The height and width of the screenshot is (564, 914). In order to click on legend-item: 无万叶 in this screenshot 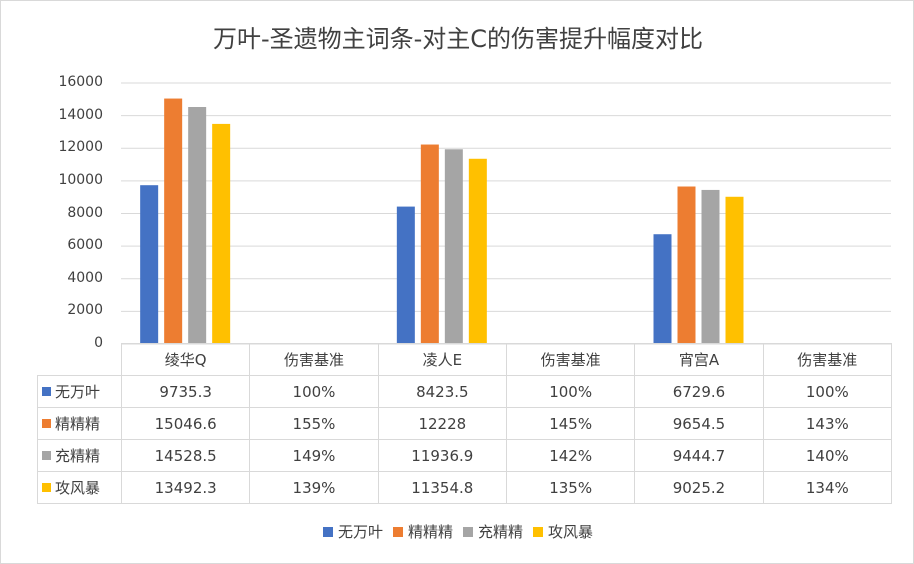, I will do `click(352, 531)`.